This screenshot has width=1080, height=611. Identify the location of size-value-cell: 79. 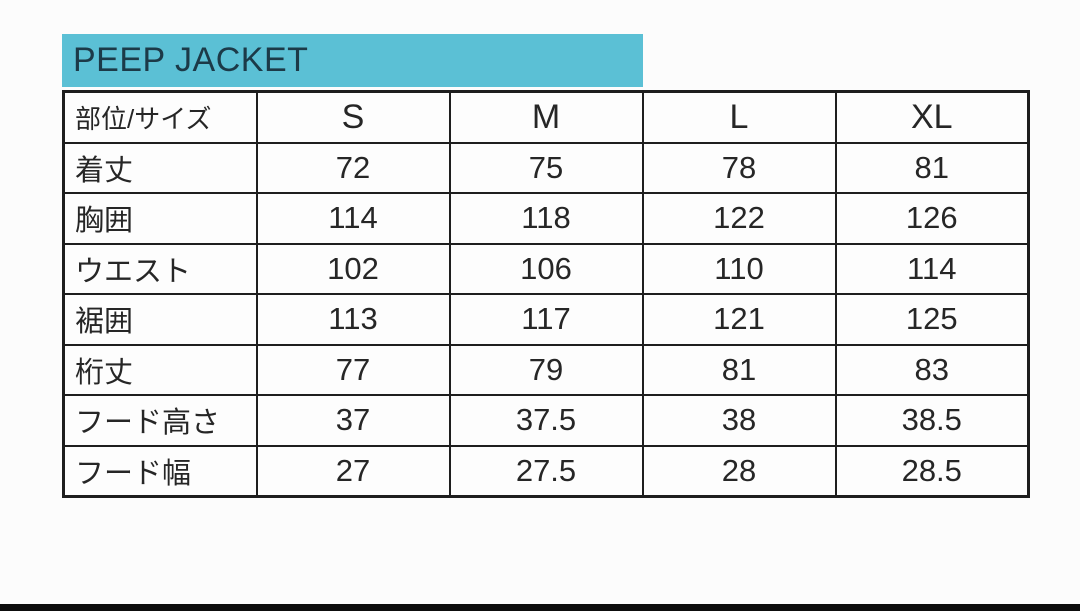
(546, 369).